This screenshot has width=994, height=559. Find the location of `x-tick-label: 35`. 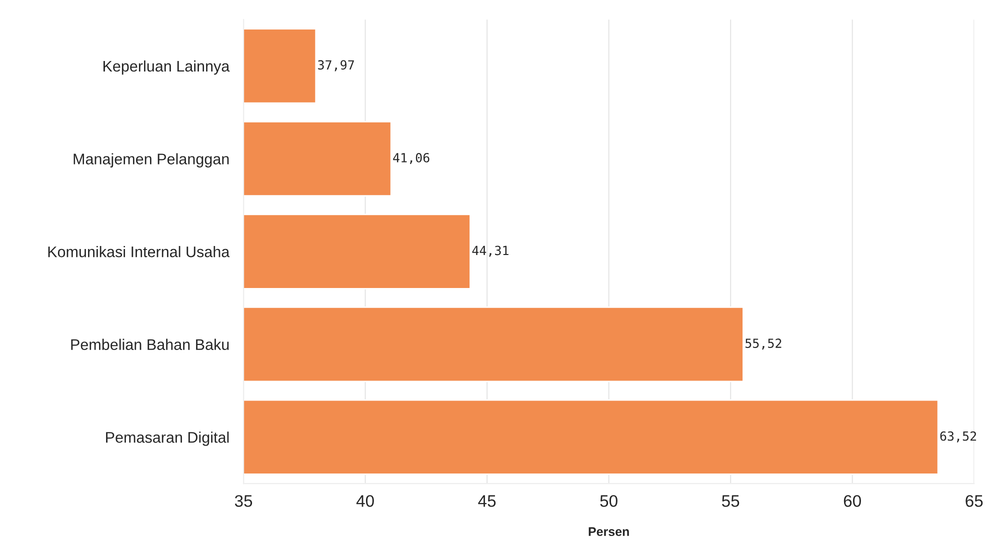

x-tick-label: 35 is located at coordinates (243, 501).